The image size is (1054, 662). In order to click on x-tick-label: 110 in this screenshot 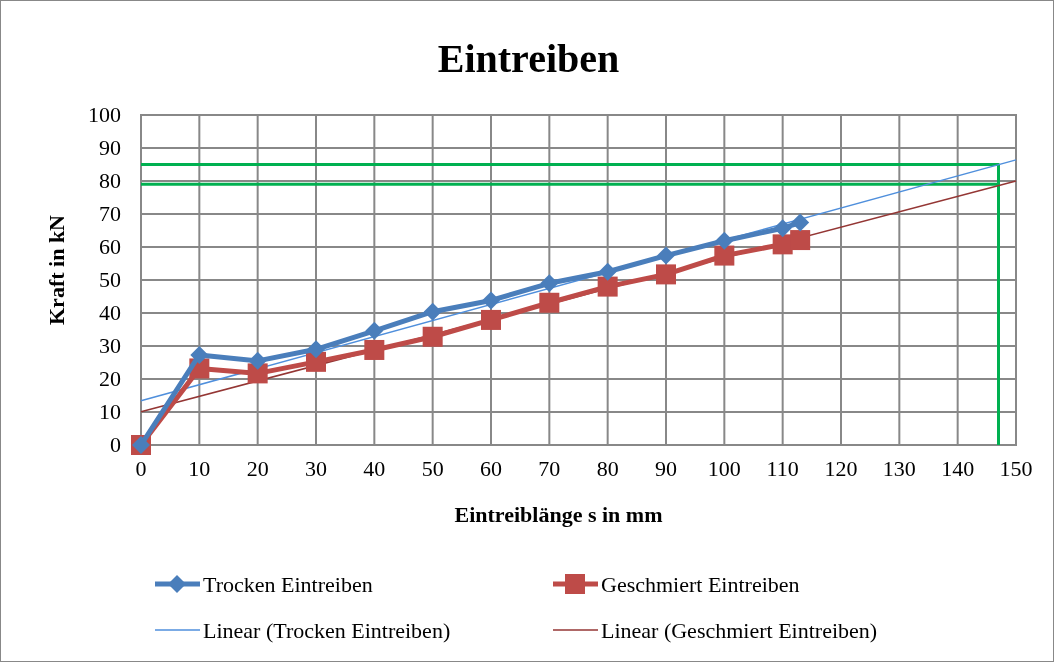, I will do `click(782, 468)`.